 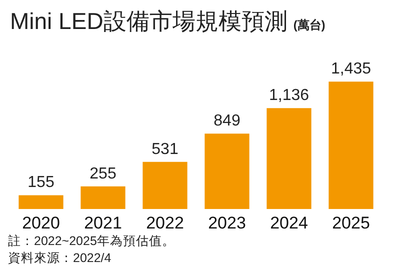 I want to click on data-label: 1,136, so click(x=289, y=95).